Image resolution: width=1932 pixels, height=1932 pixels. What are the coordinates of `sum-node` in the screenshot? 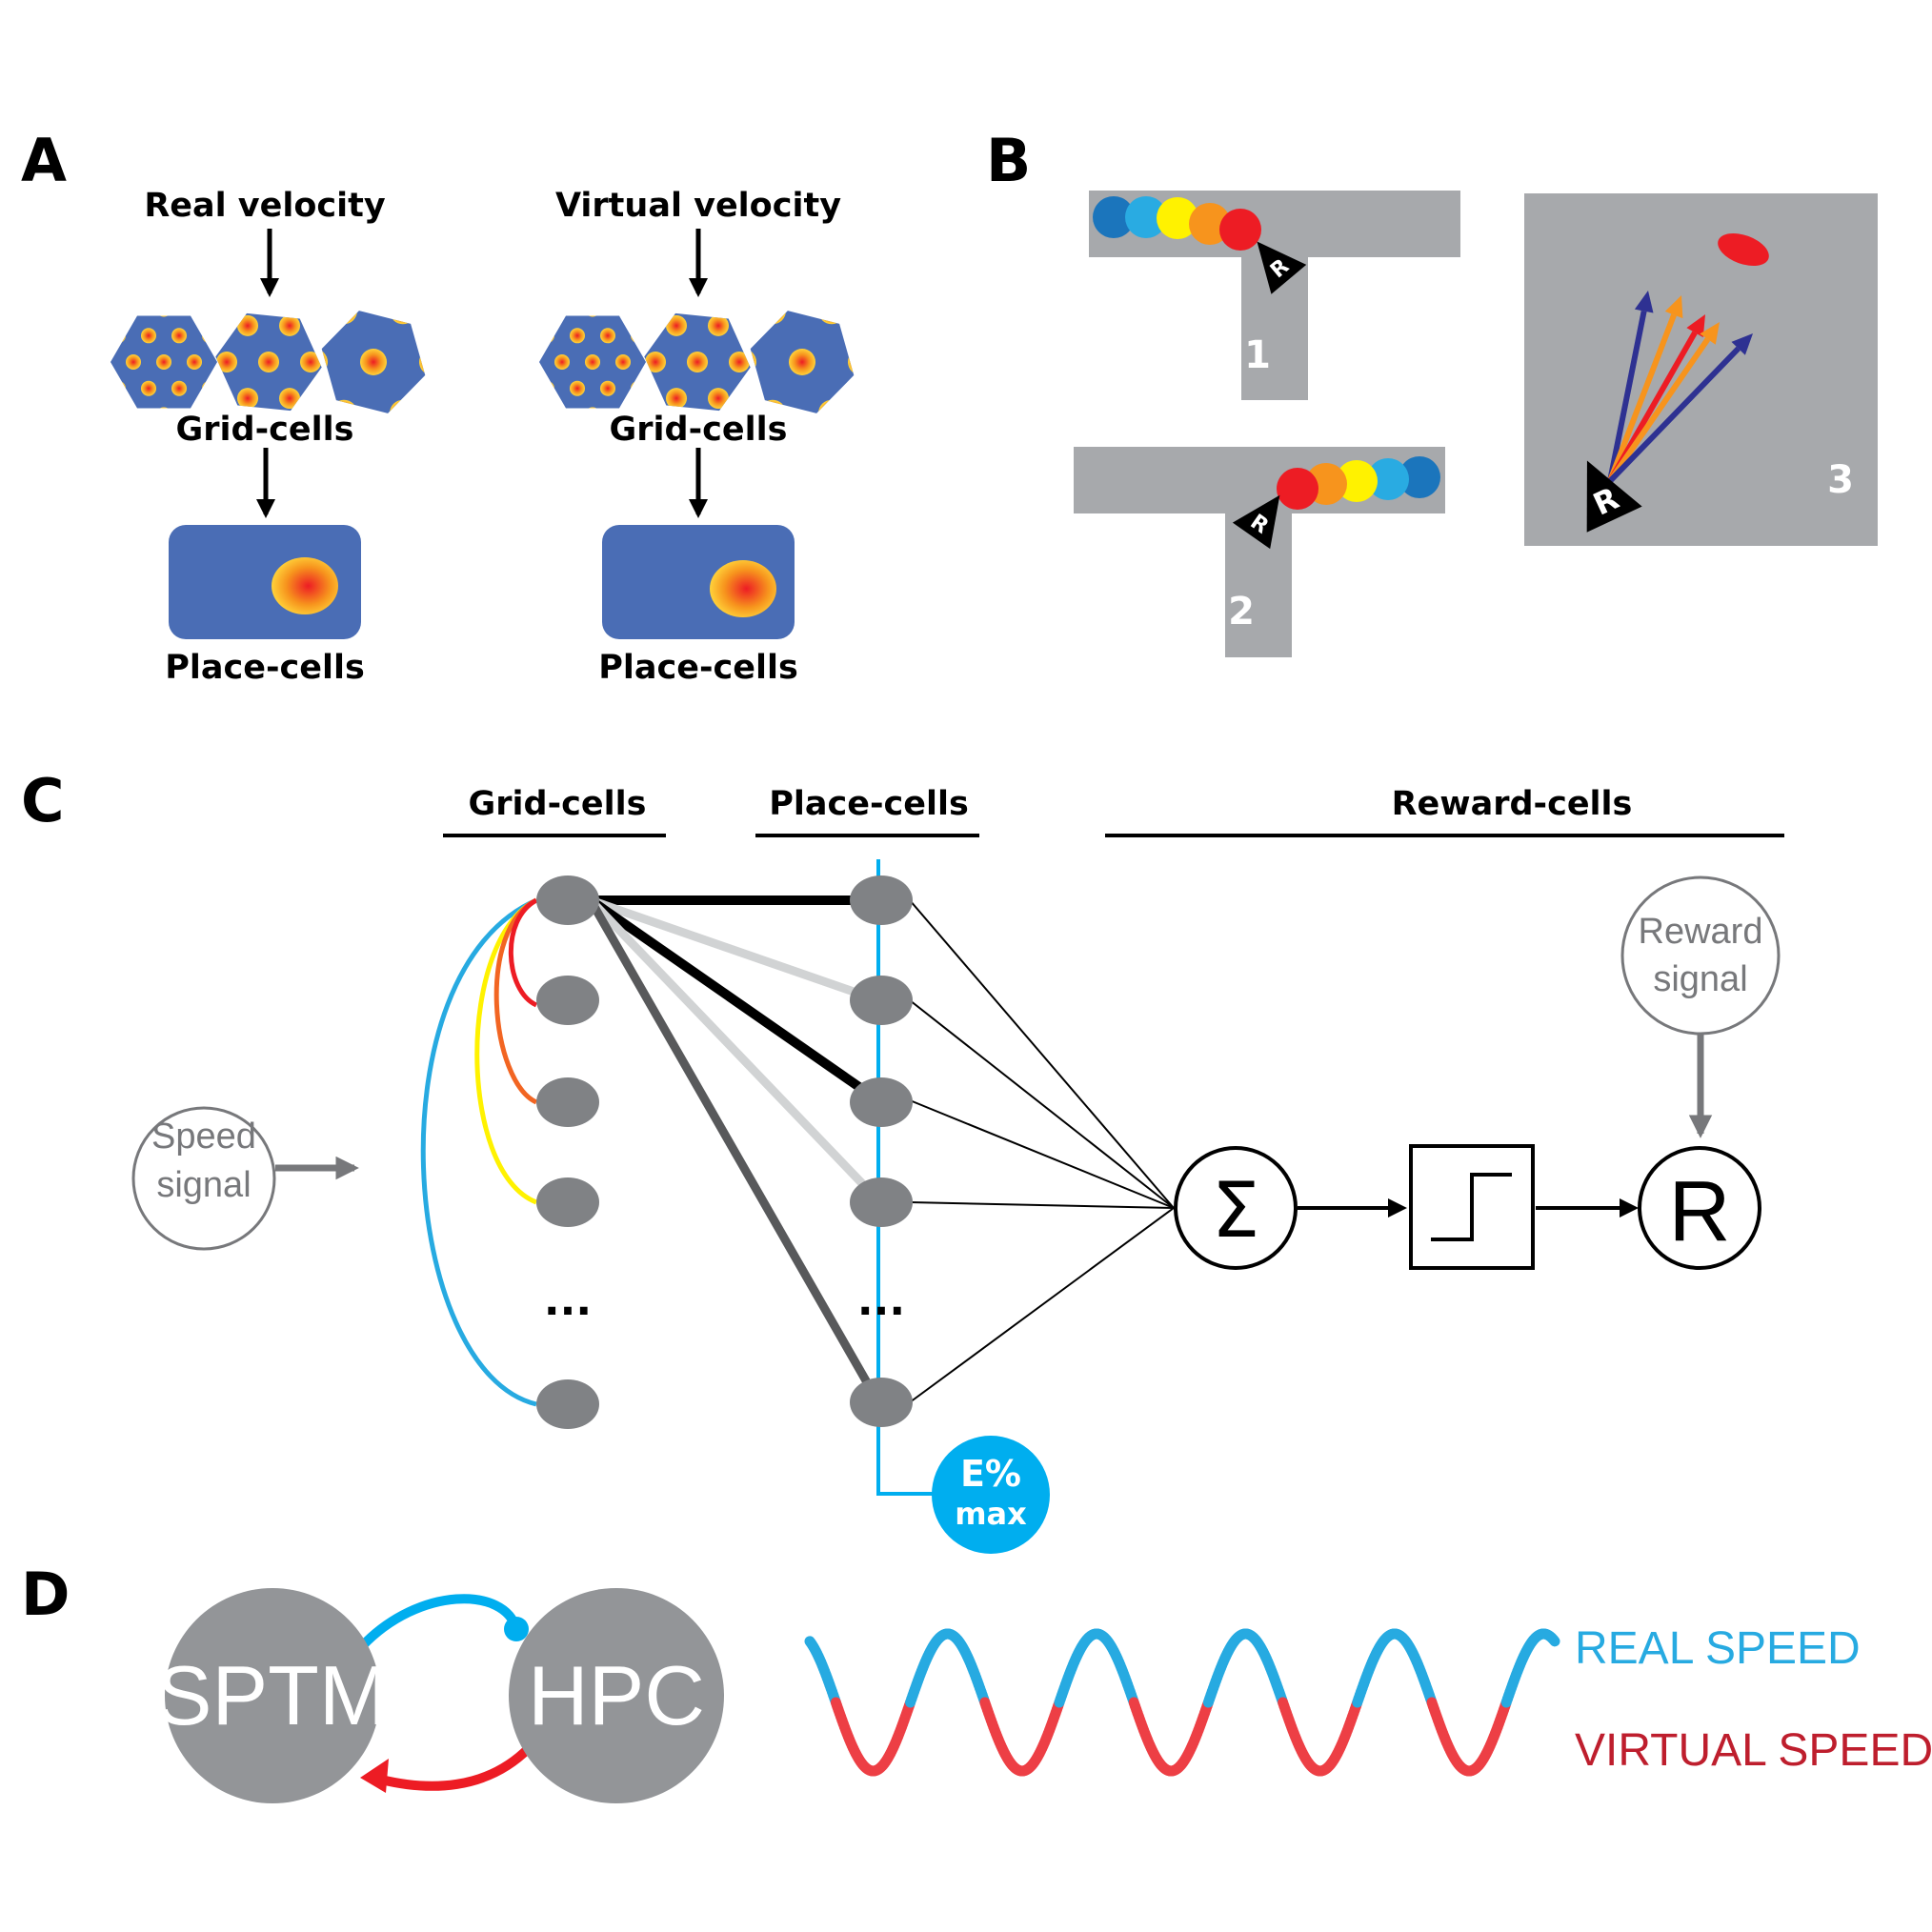 It's located at (1236, 1208).